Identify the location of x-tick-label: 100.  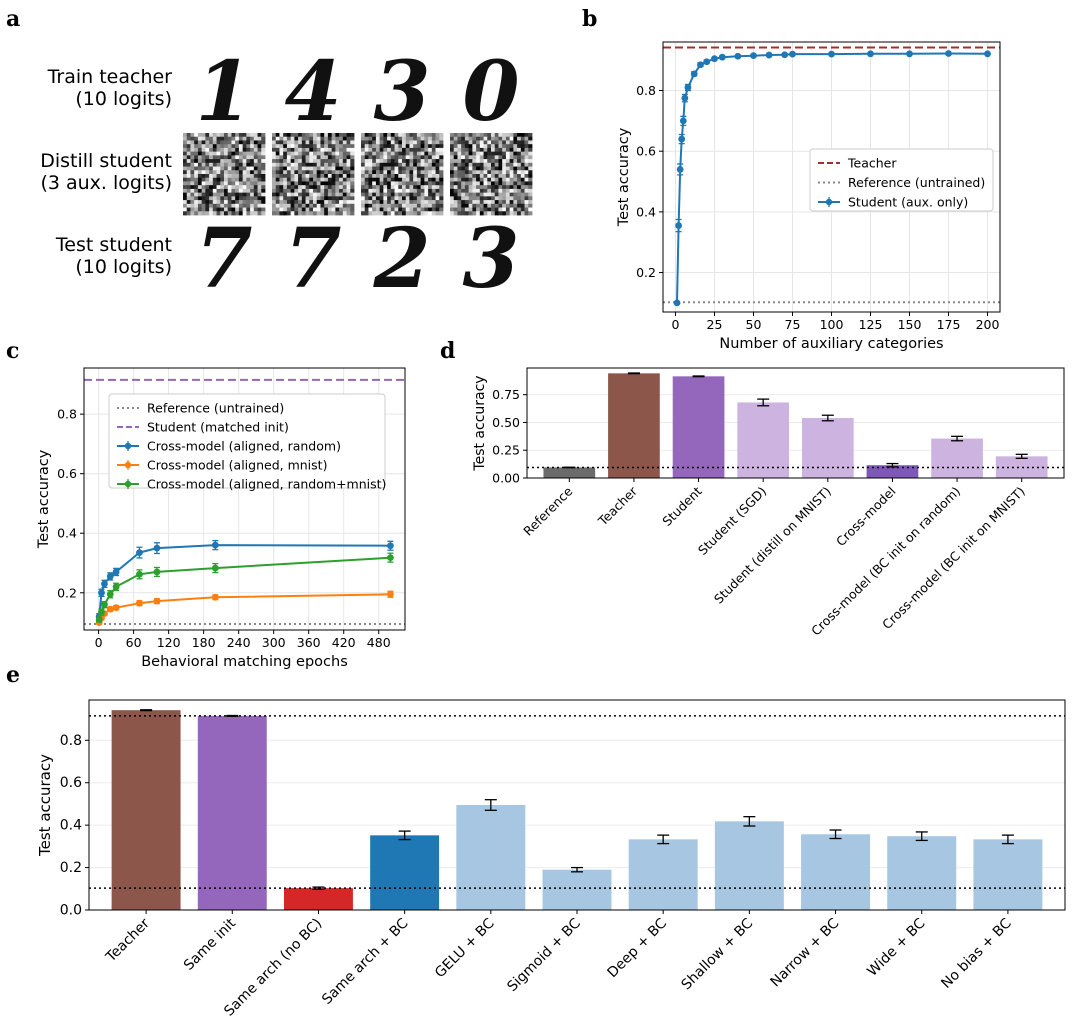
(832, 324).